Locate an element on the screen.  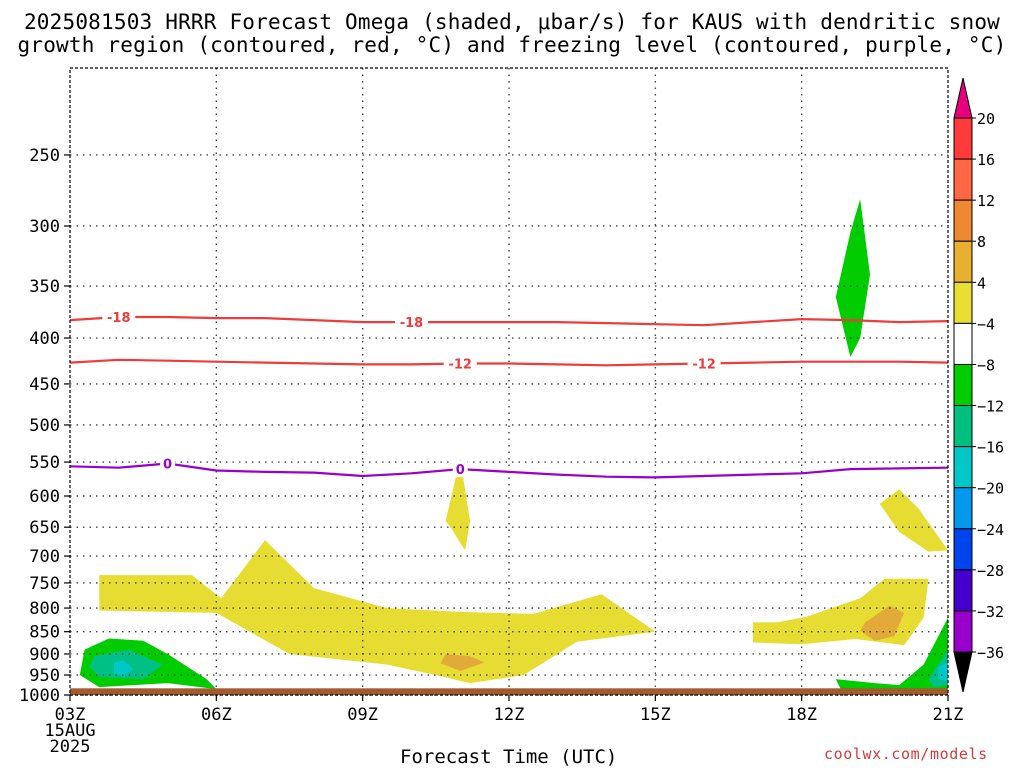
x-tick-label-03Z: 03Z is located at coordinates (70, 715).